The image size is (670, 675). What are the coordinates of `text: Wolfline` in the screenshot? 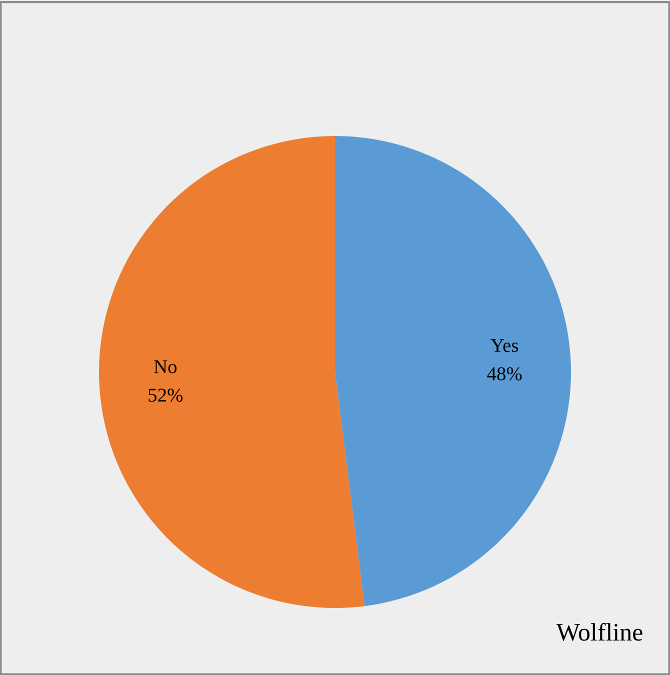 It's located at (599, 631).